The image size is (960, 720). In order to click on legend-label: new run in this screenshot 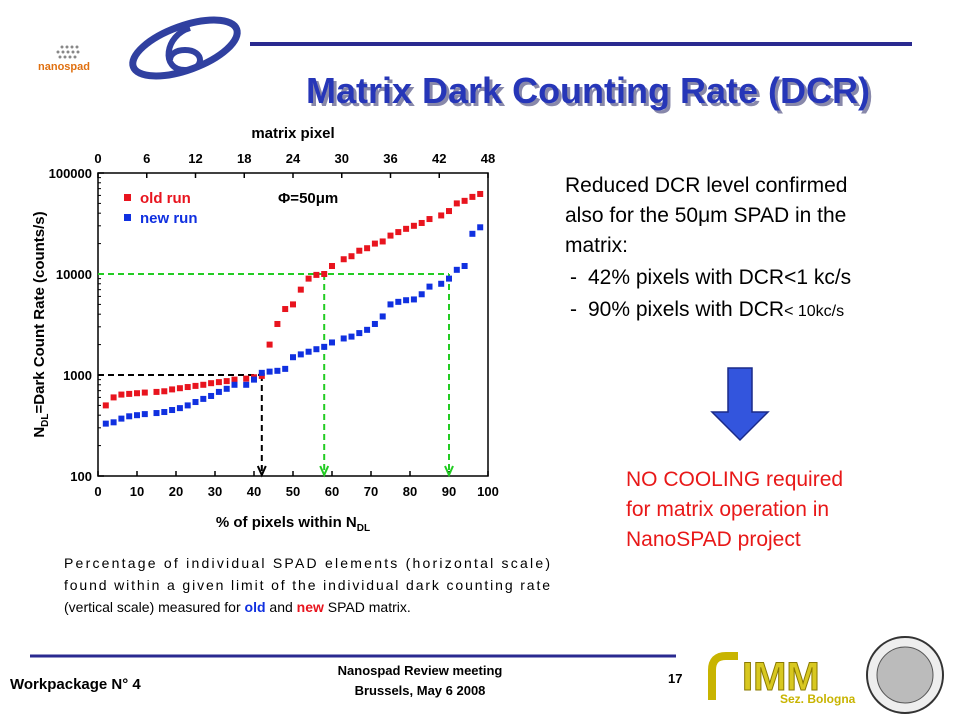, I will do `click(169, 218)`.